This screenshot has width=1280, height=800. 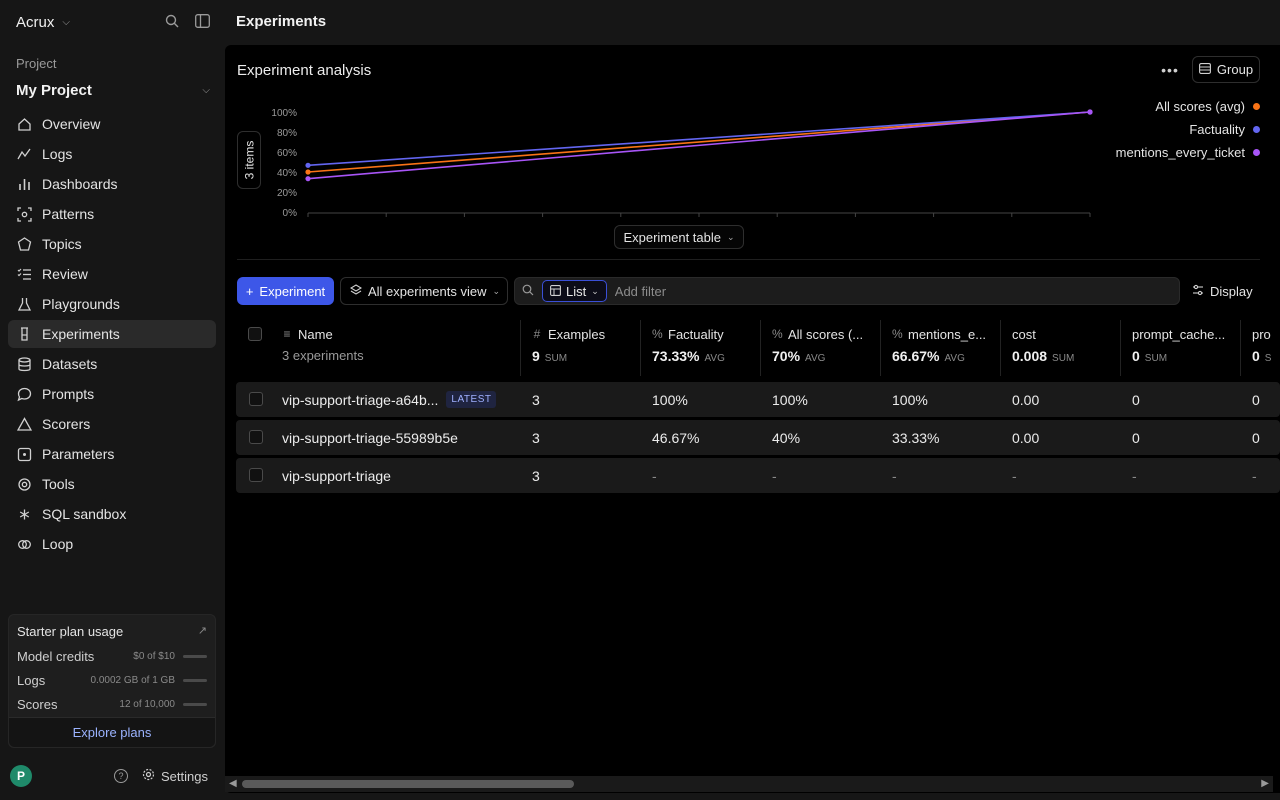 What do you see at coordinates (112, 732) in the screenshot?
I see `explore-plans-button: Explore plans` at bounding box center [112, 732].